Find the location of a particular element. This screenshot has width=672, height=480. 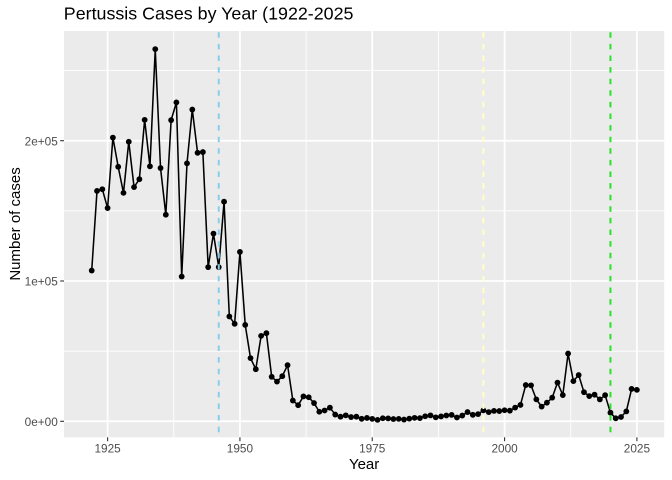

svg-text: 2025 is located at coordinates (637, 449).